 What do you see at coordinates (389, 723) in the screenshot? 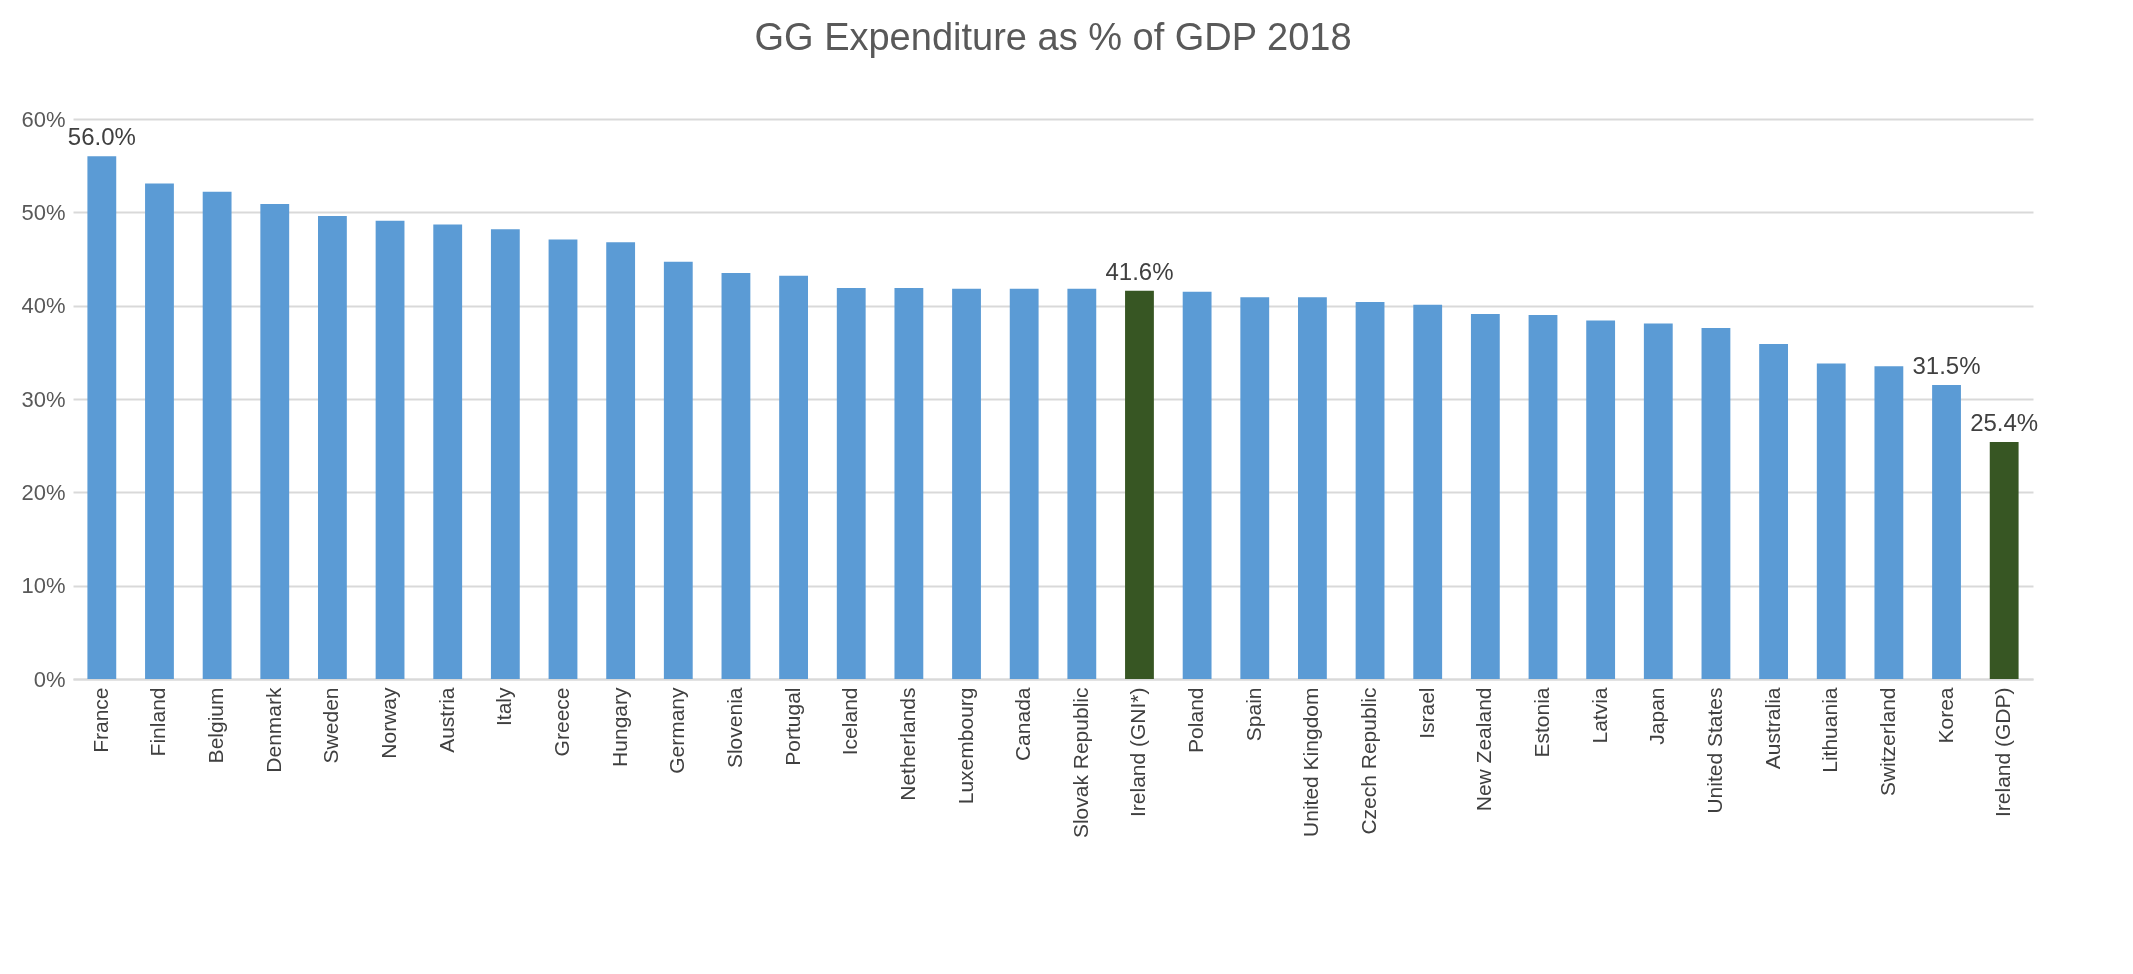
I see `x-tick-label: Norway` at bounding box center [389, 723].